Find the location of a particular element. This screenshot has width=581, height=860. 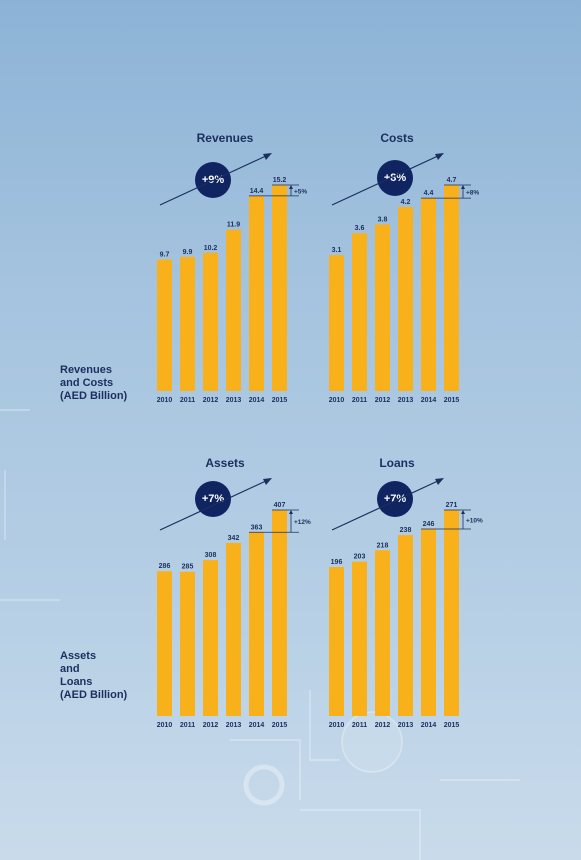

increase-label: +8% is located at coordinates (472, 193).